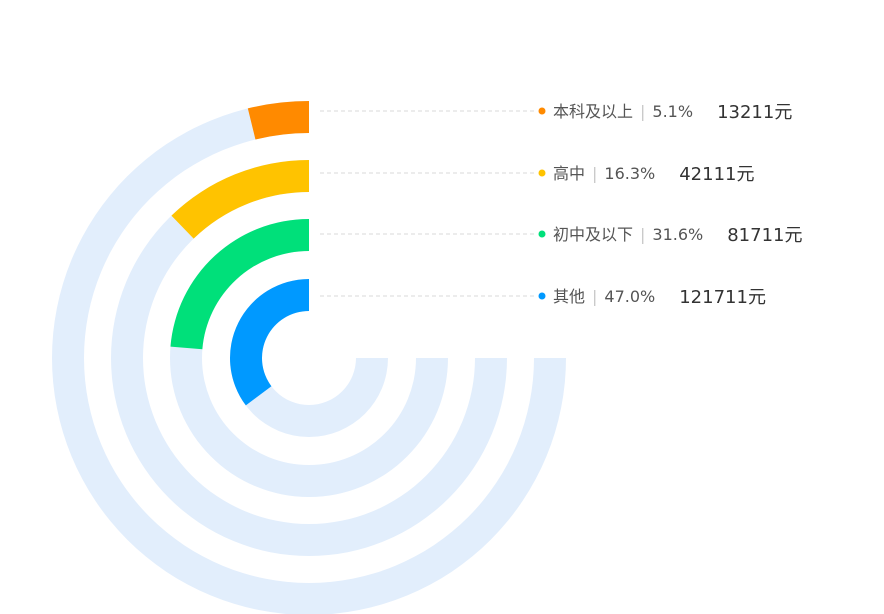  What do you see at coordinates (716, 174) in the screenshot?
I see `legend-value: 42111元` at bounding box center [716, 174].